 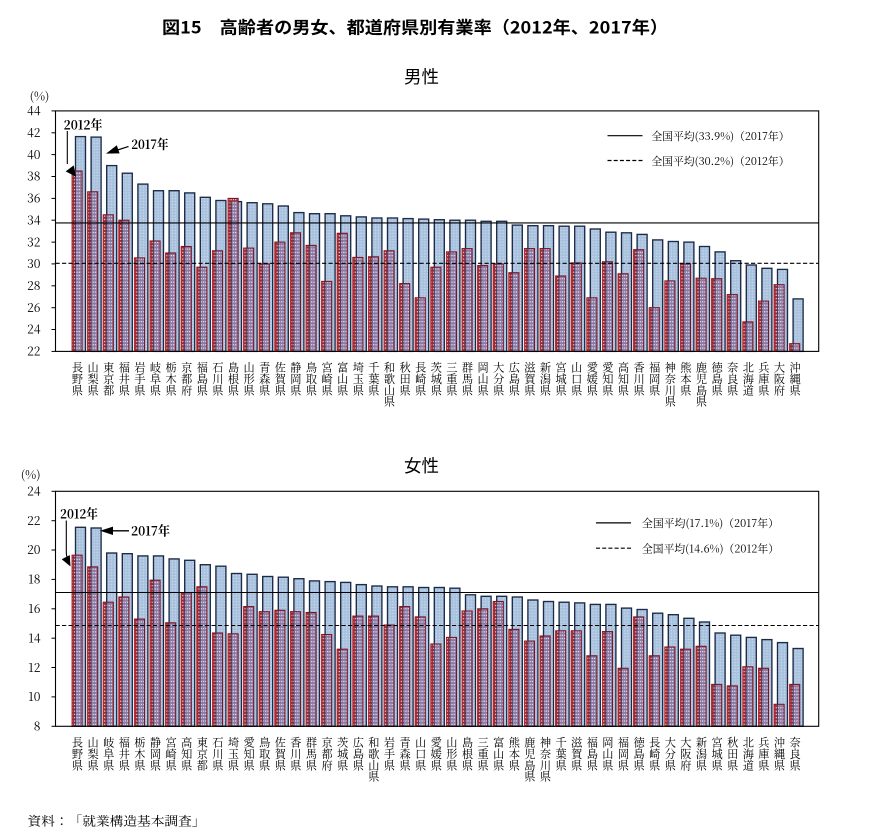 What do you see at coordinates (295, 379) in the screenshot?
I see `svg-text: 静岡県` at bounding box center [295, 379].